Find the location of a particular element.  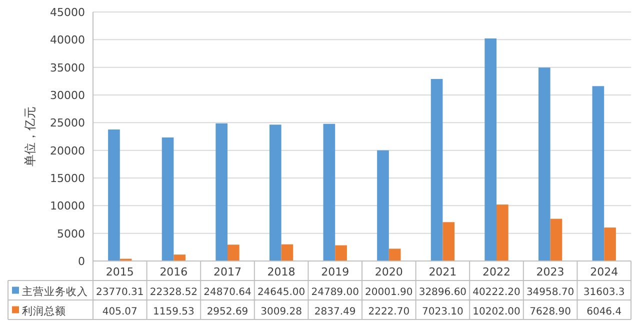

data-label: 31603.3 is located at coordinates (604, 292).